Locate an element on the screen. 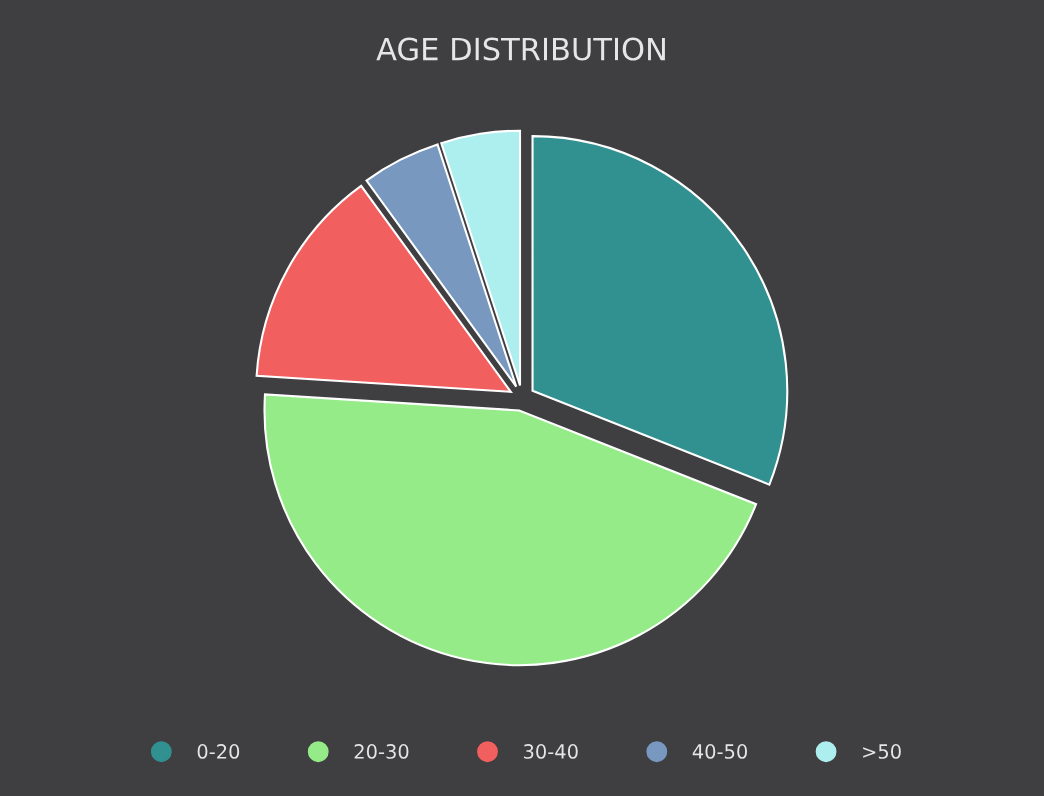 The width and height of the screenshot is (1044, 796). legend-label: >50 is located at coordinates (882, 751).